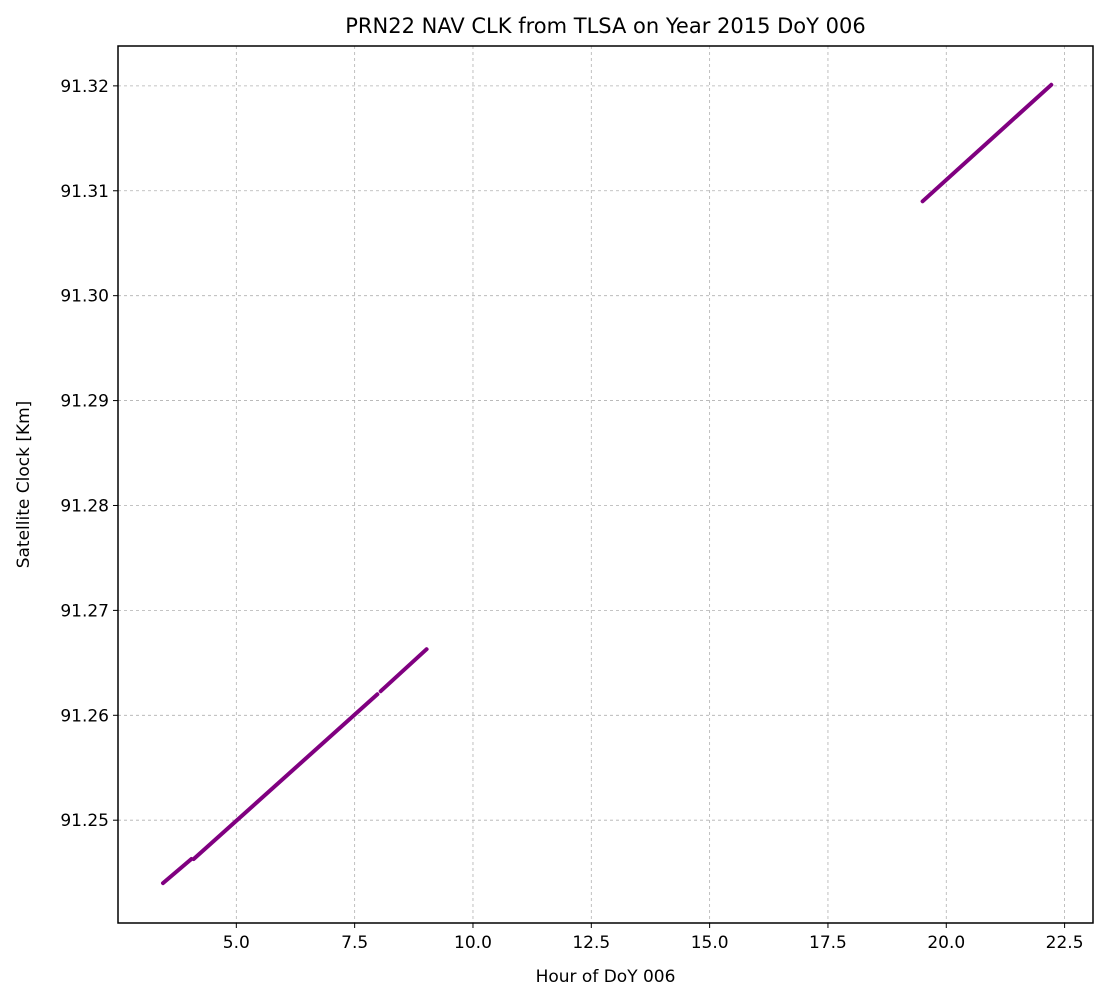 This screenshot has height=1002, width=1109. Describe the element at coordinates (354, 943) in the screenshot. I see `x-tick-label: 7.5` at that location.